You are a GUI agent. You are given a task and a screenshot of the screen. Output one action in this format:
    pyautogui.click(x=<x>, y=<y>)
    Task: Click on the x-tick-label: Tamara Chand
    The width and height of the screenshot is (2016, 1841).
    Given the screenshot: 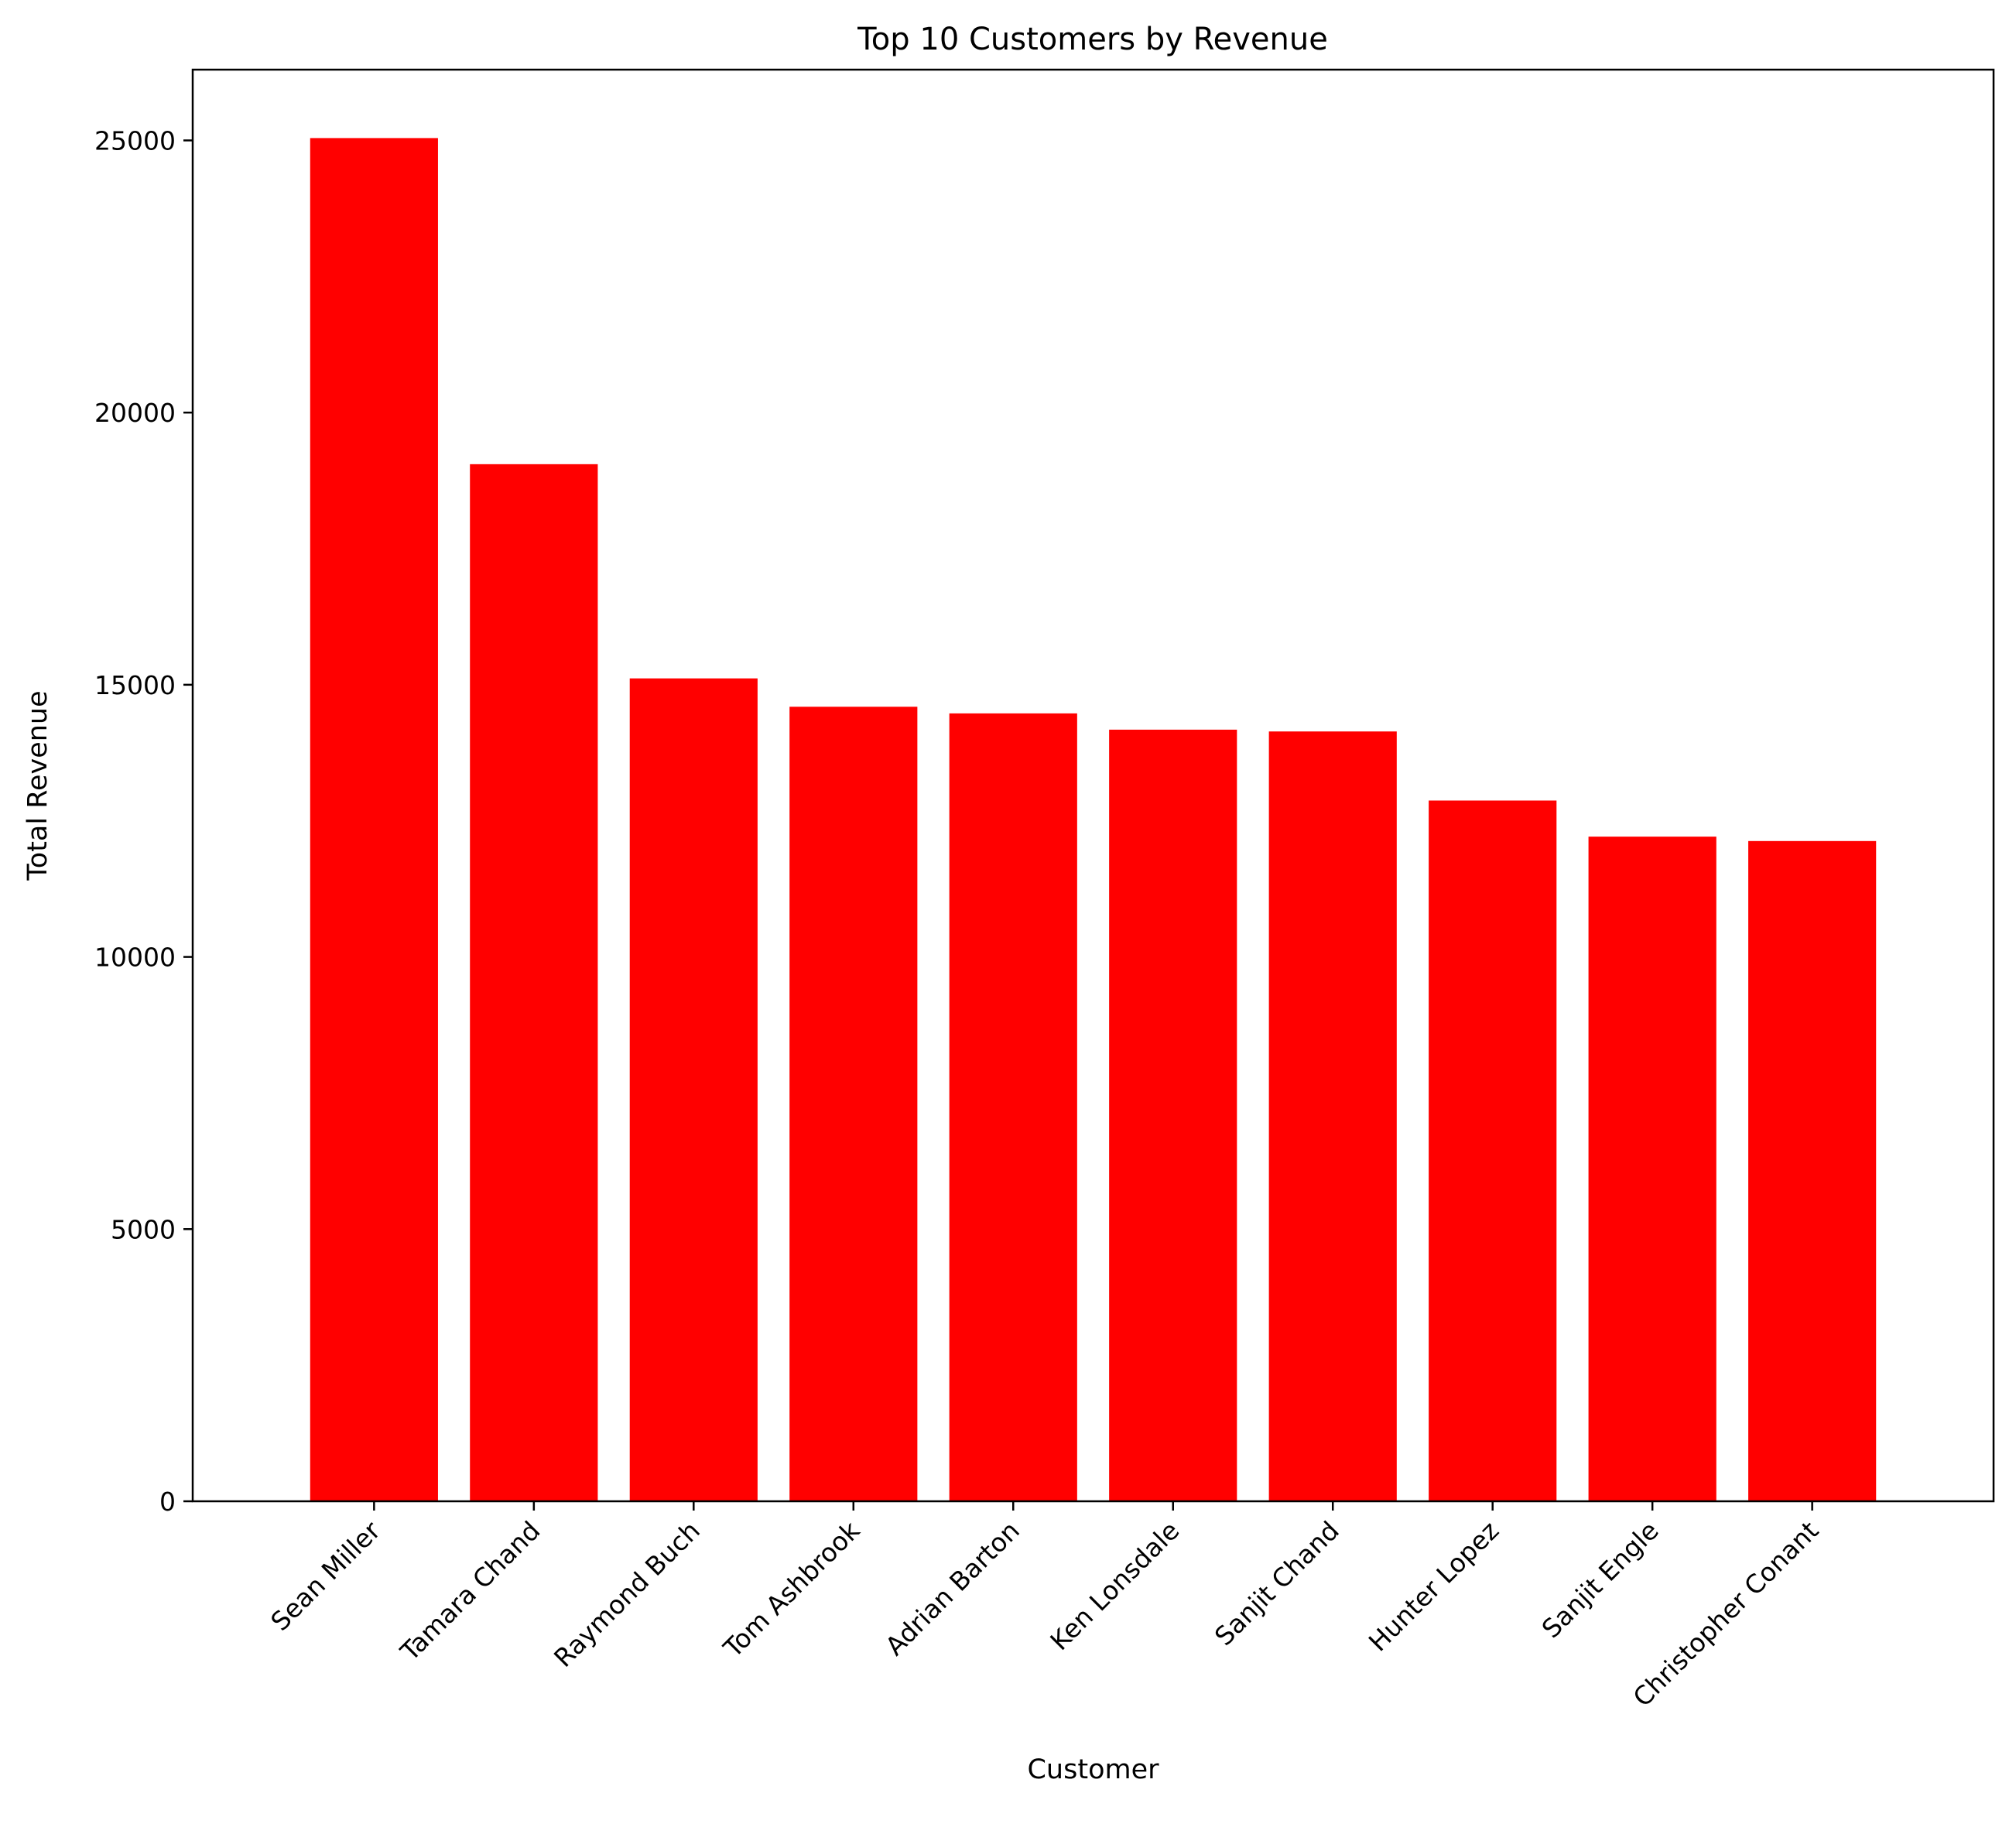 What is the action you would take?
    pyautogui.click(x=470, y=1591)
    